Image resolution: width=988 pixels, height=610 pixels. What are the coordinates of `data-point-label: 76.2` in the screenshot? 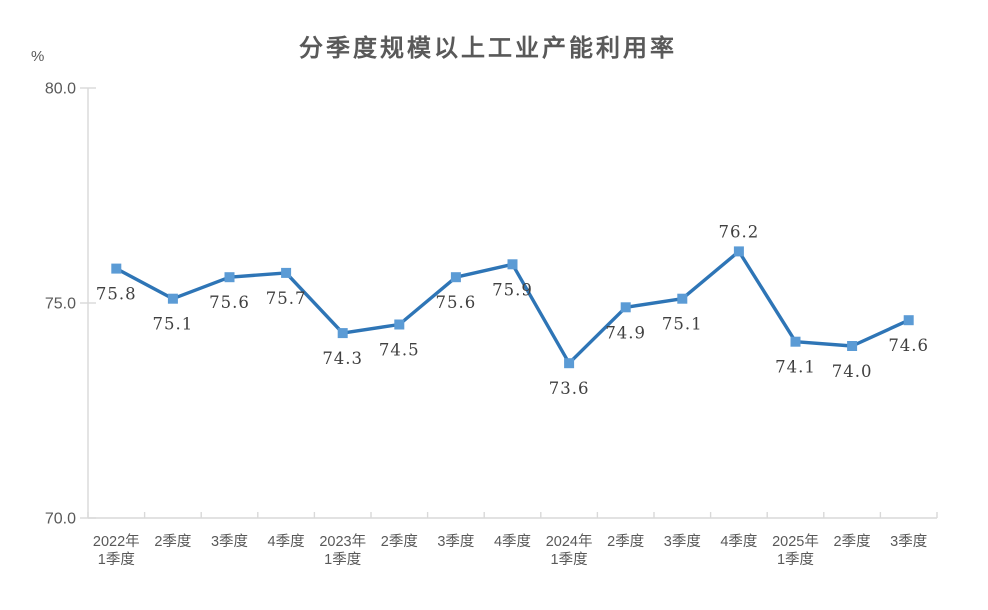 It's located at (739, 231).